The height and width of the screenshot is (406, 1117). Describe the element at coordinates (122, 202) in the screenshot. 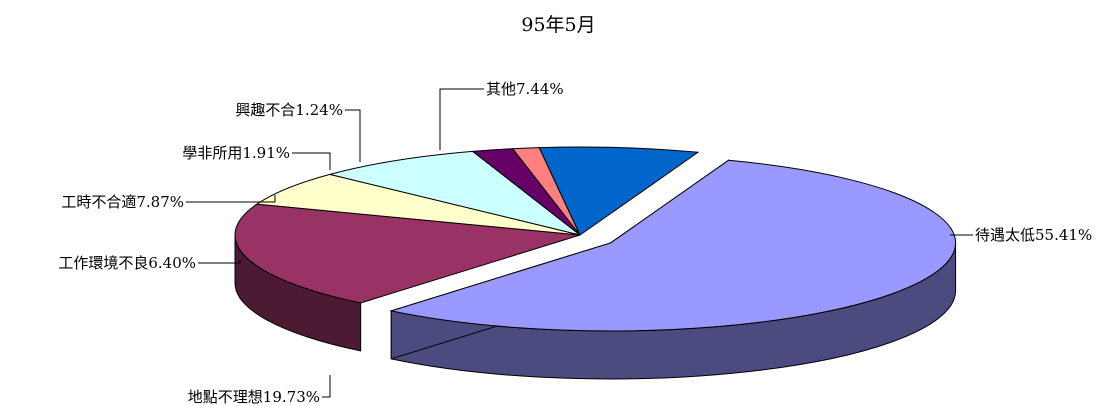

I see `slice-label-3: 工時不合適7.87%` at that location.